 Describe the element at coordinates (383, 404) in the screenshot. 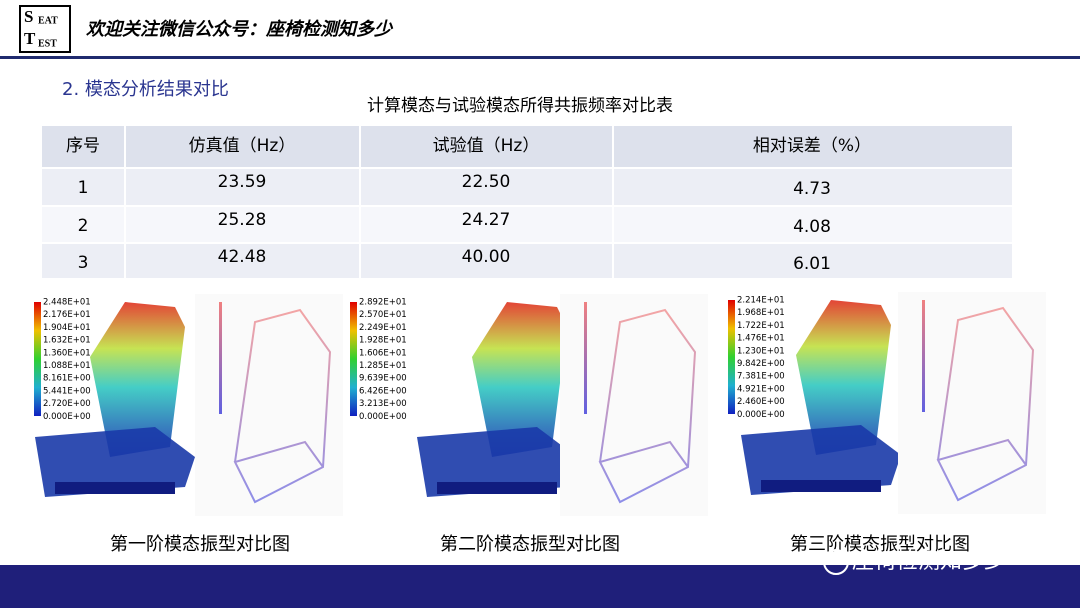

I see `legend-label: 3.213E+00` at that location.